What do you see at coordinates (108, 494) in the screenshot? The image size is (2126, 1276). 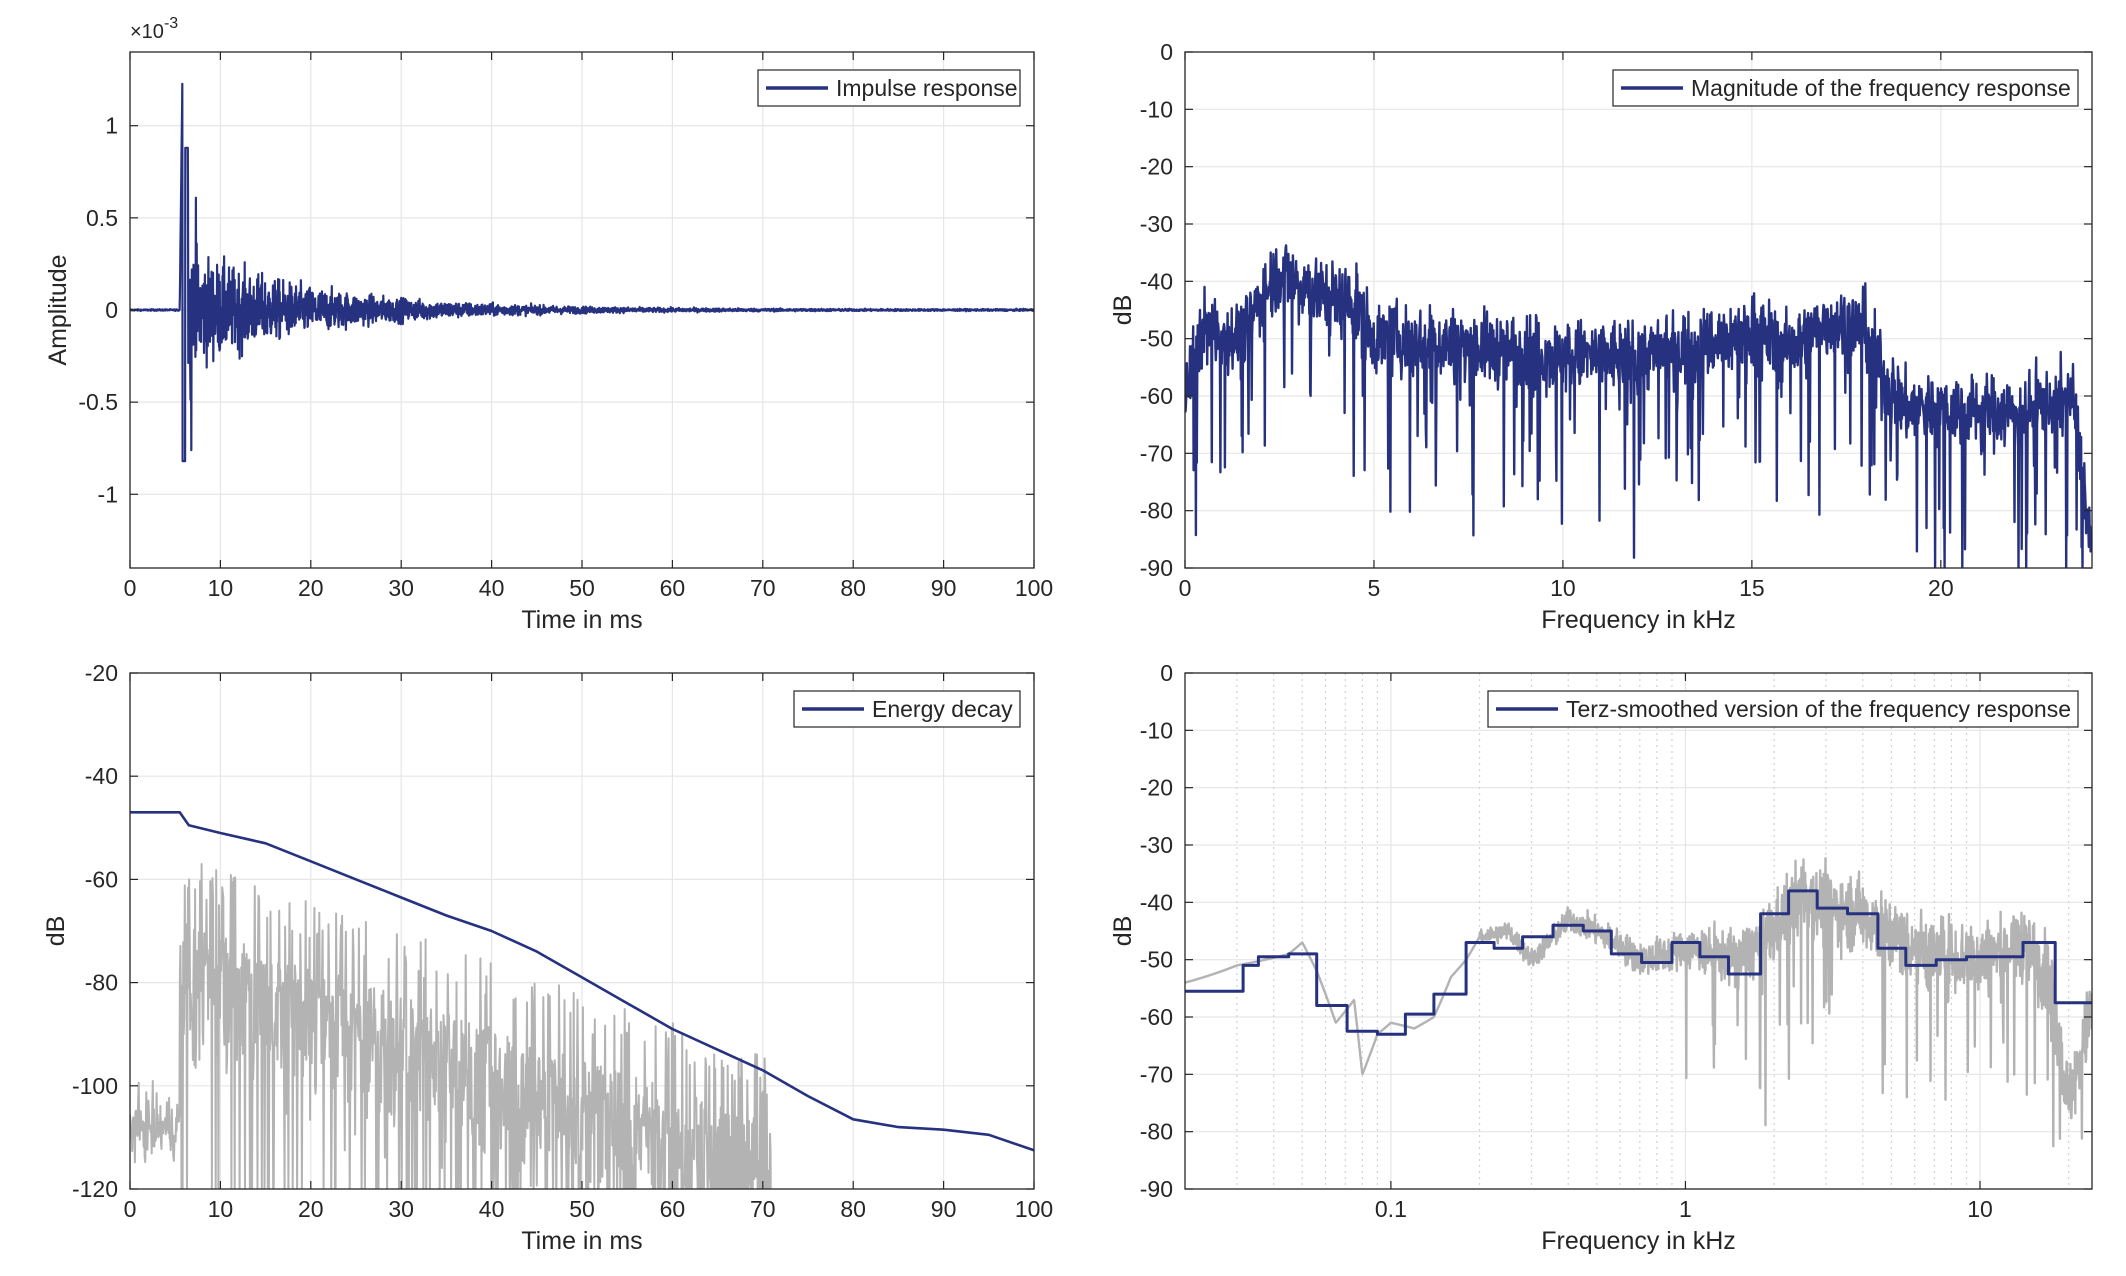 I see `y-tick-label: -1` at bounding box center [108, 494].